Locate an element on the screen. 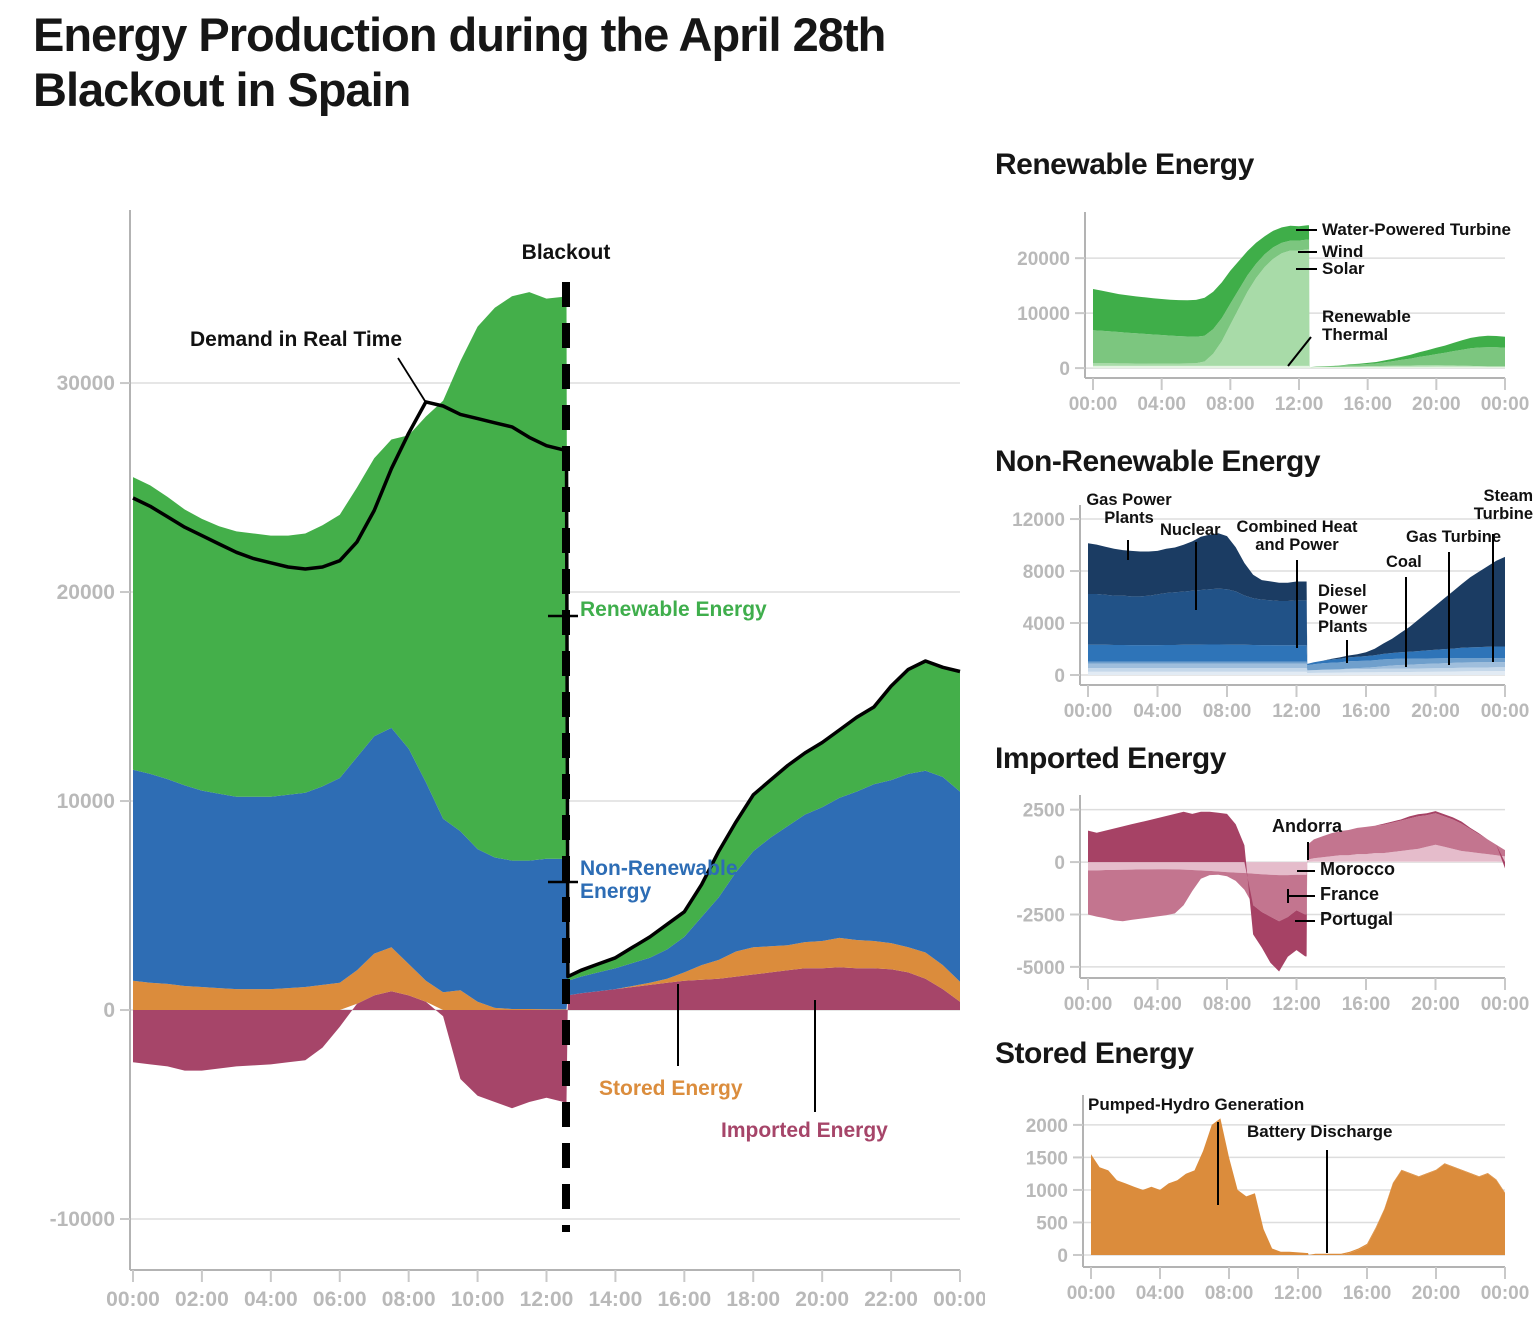  non_renewable-area-diesel is located at coordinates (1296, 664).